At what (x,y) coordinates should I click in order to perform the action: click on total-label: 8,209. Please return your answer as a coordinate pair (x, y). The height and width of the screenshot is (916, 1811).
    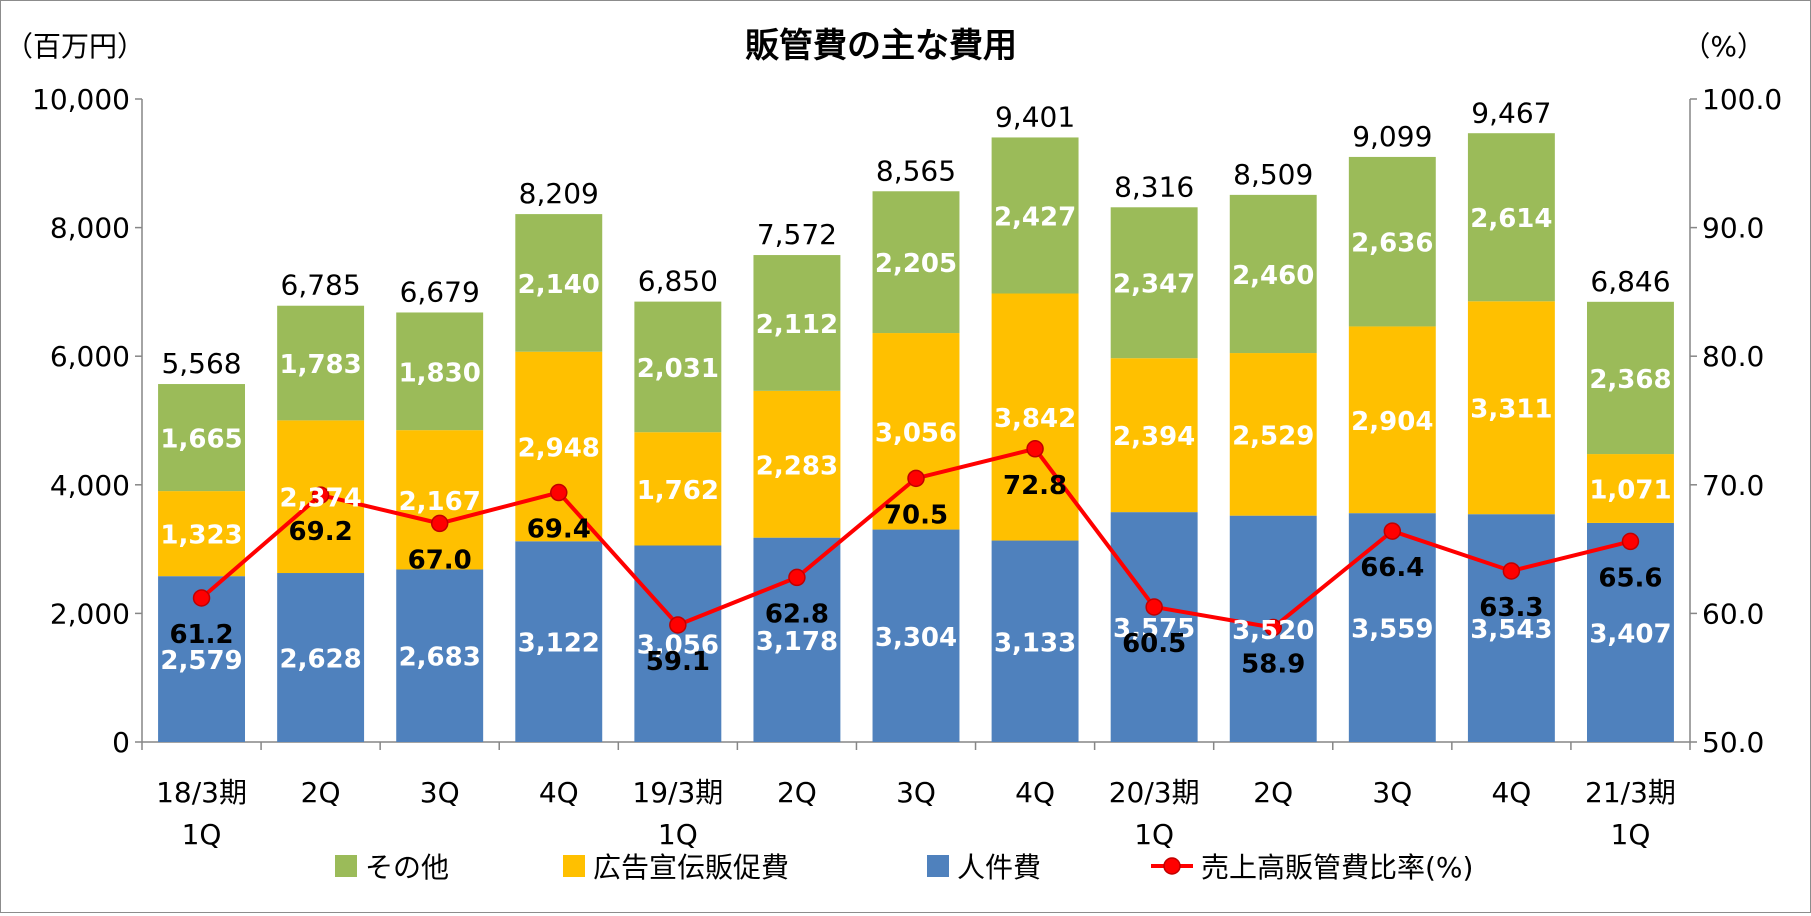
    Looking at the image, I should click on (559, 193).